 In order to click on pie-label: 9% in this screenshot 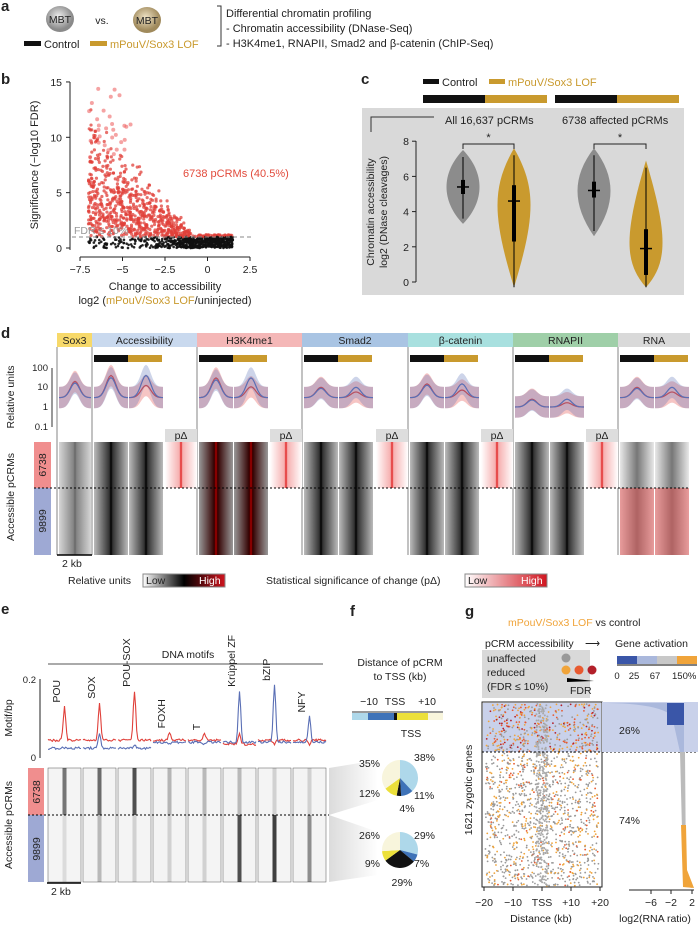, I will do `click(372, 864)`.